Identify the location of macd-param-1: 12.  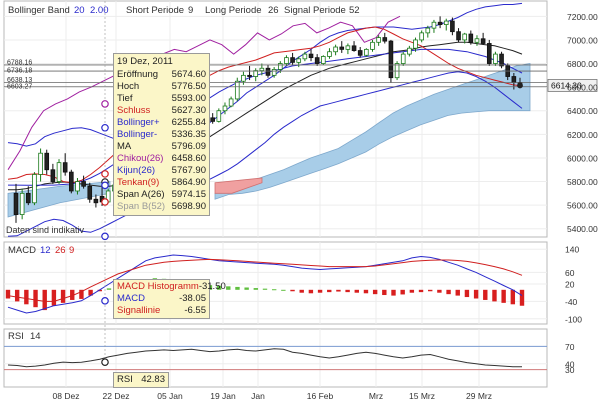
(45, 250).